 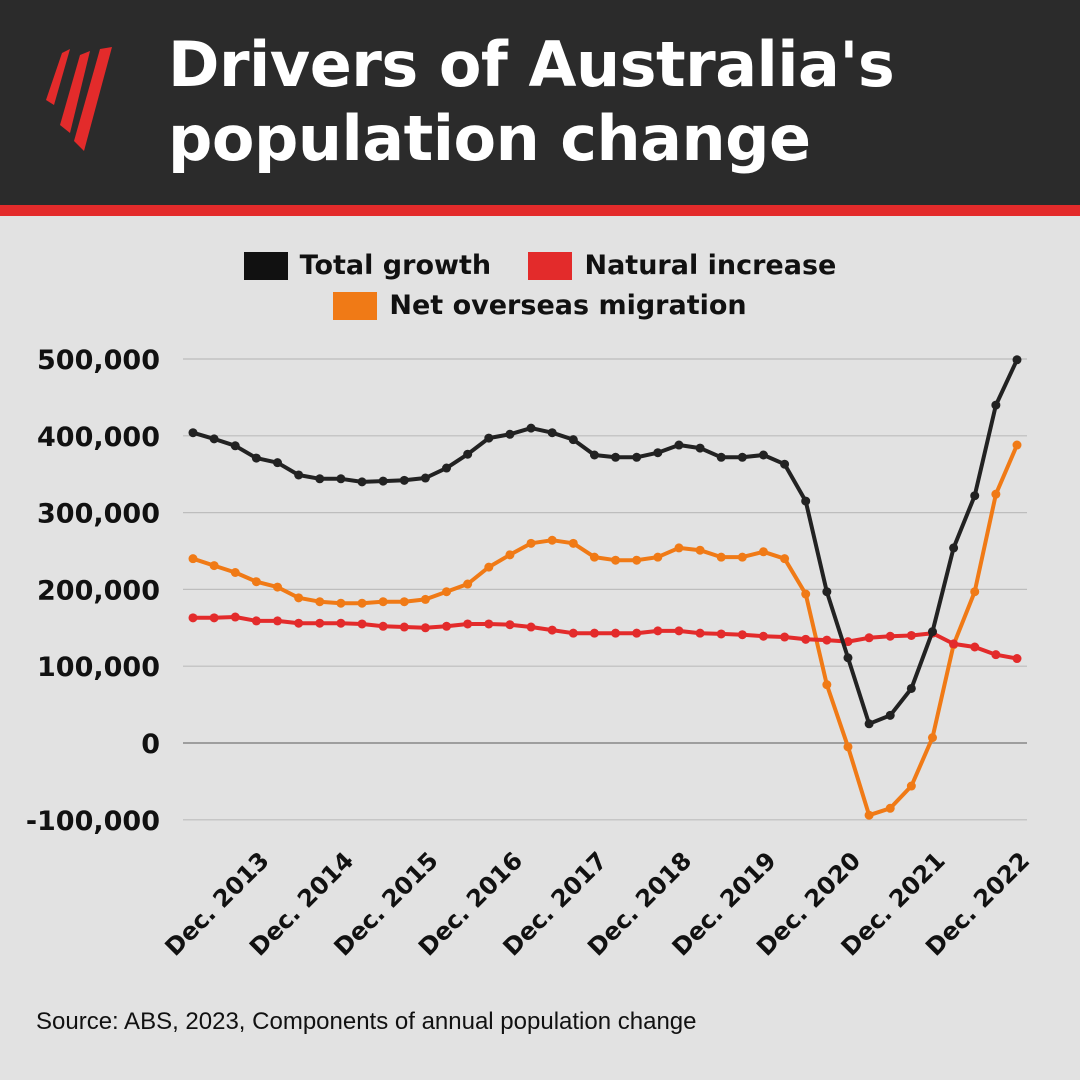 I want to click on y-tick-label: 500,000, so click(x=98, y=360).